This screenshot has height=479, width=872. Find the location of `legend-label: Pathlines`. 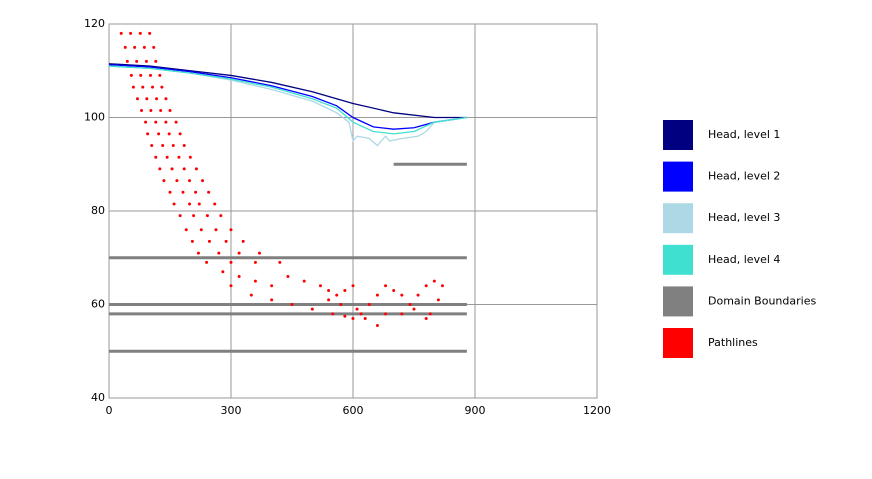

legend-label: Pathlines is located at coordinates (733, 342).